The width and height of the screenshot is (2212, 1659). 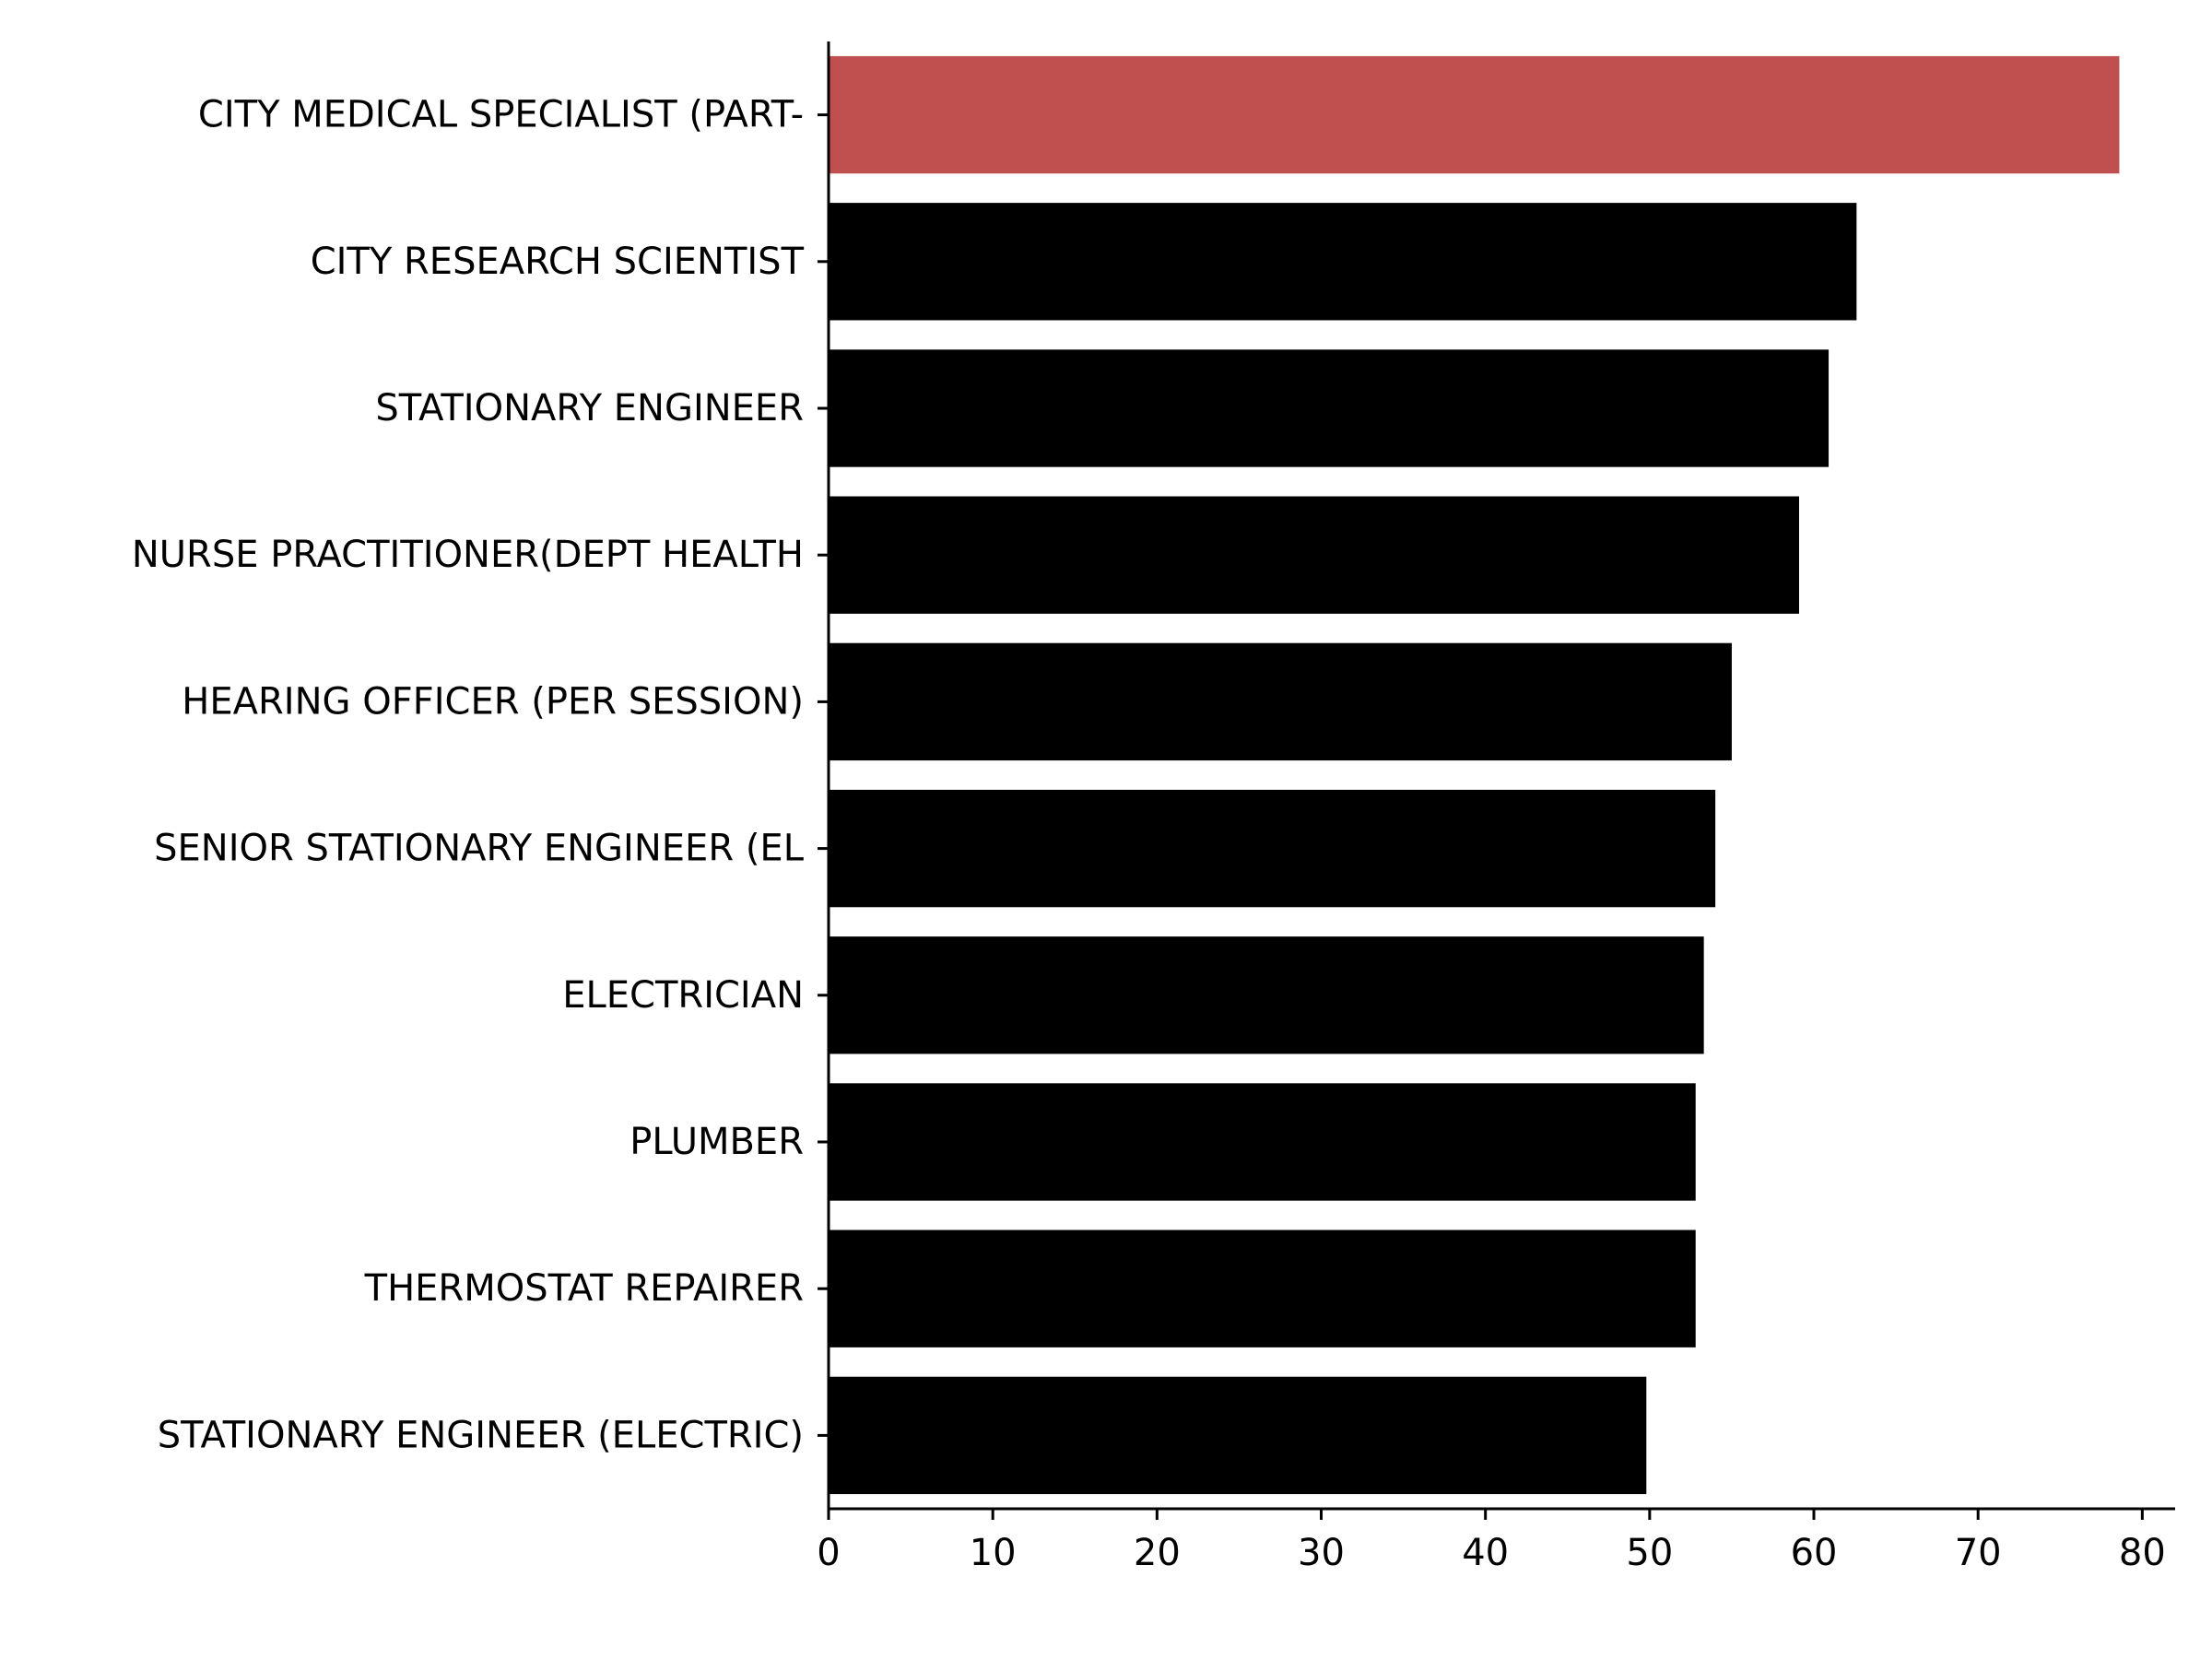 What do you see at coordinates (2142, 1553) in the screenshot?
I see `x-tick-label-8: 80` at bounding box center [2142, 1553].